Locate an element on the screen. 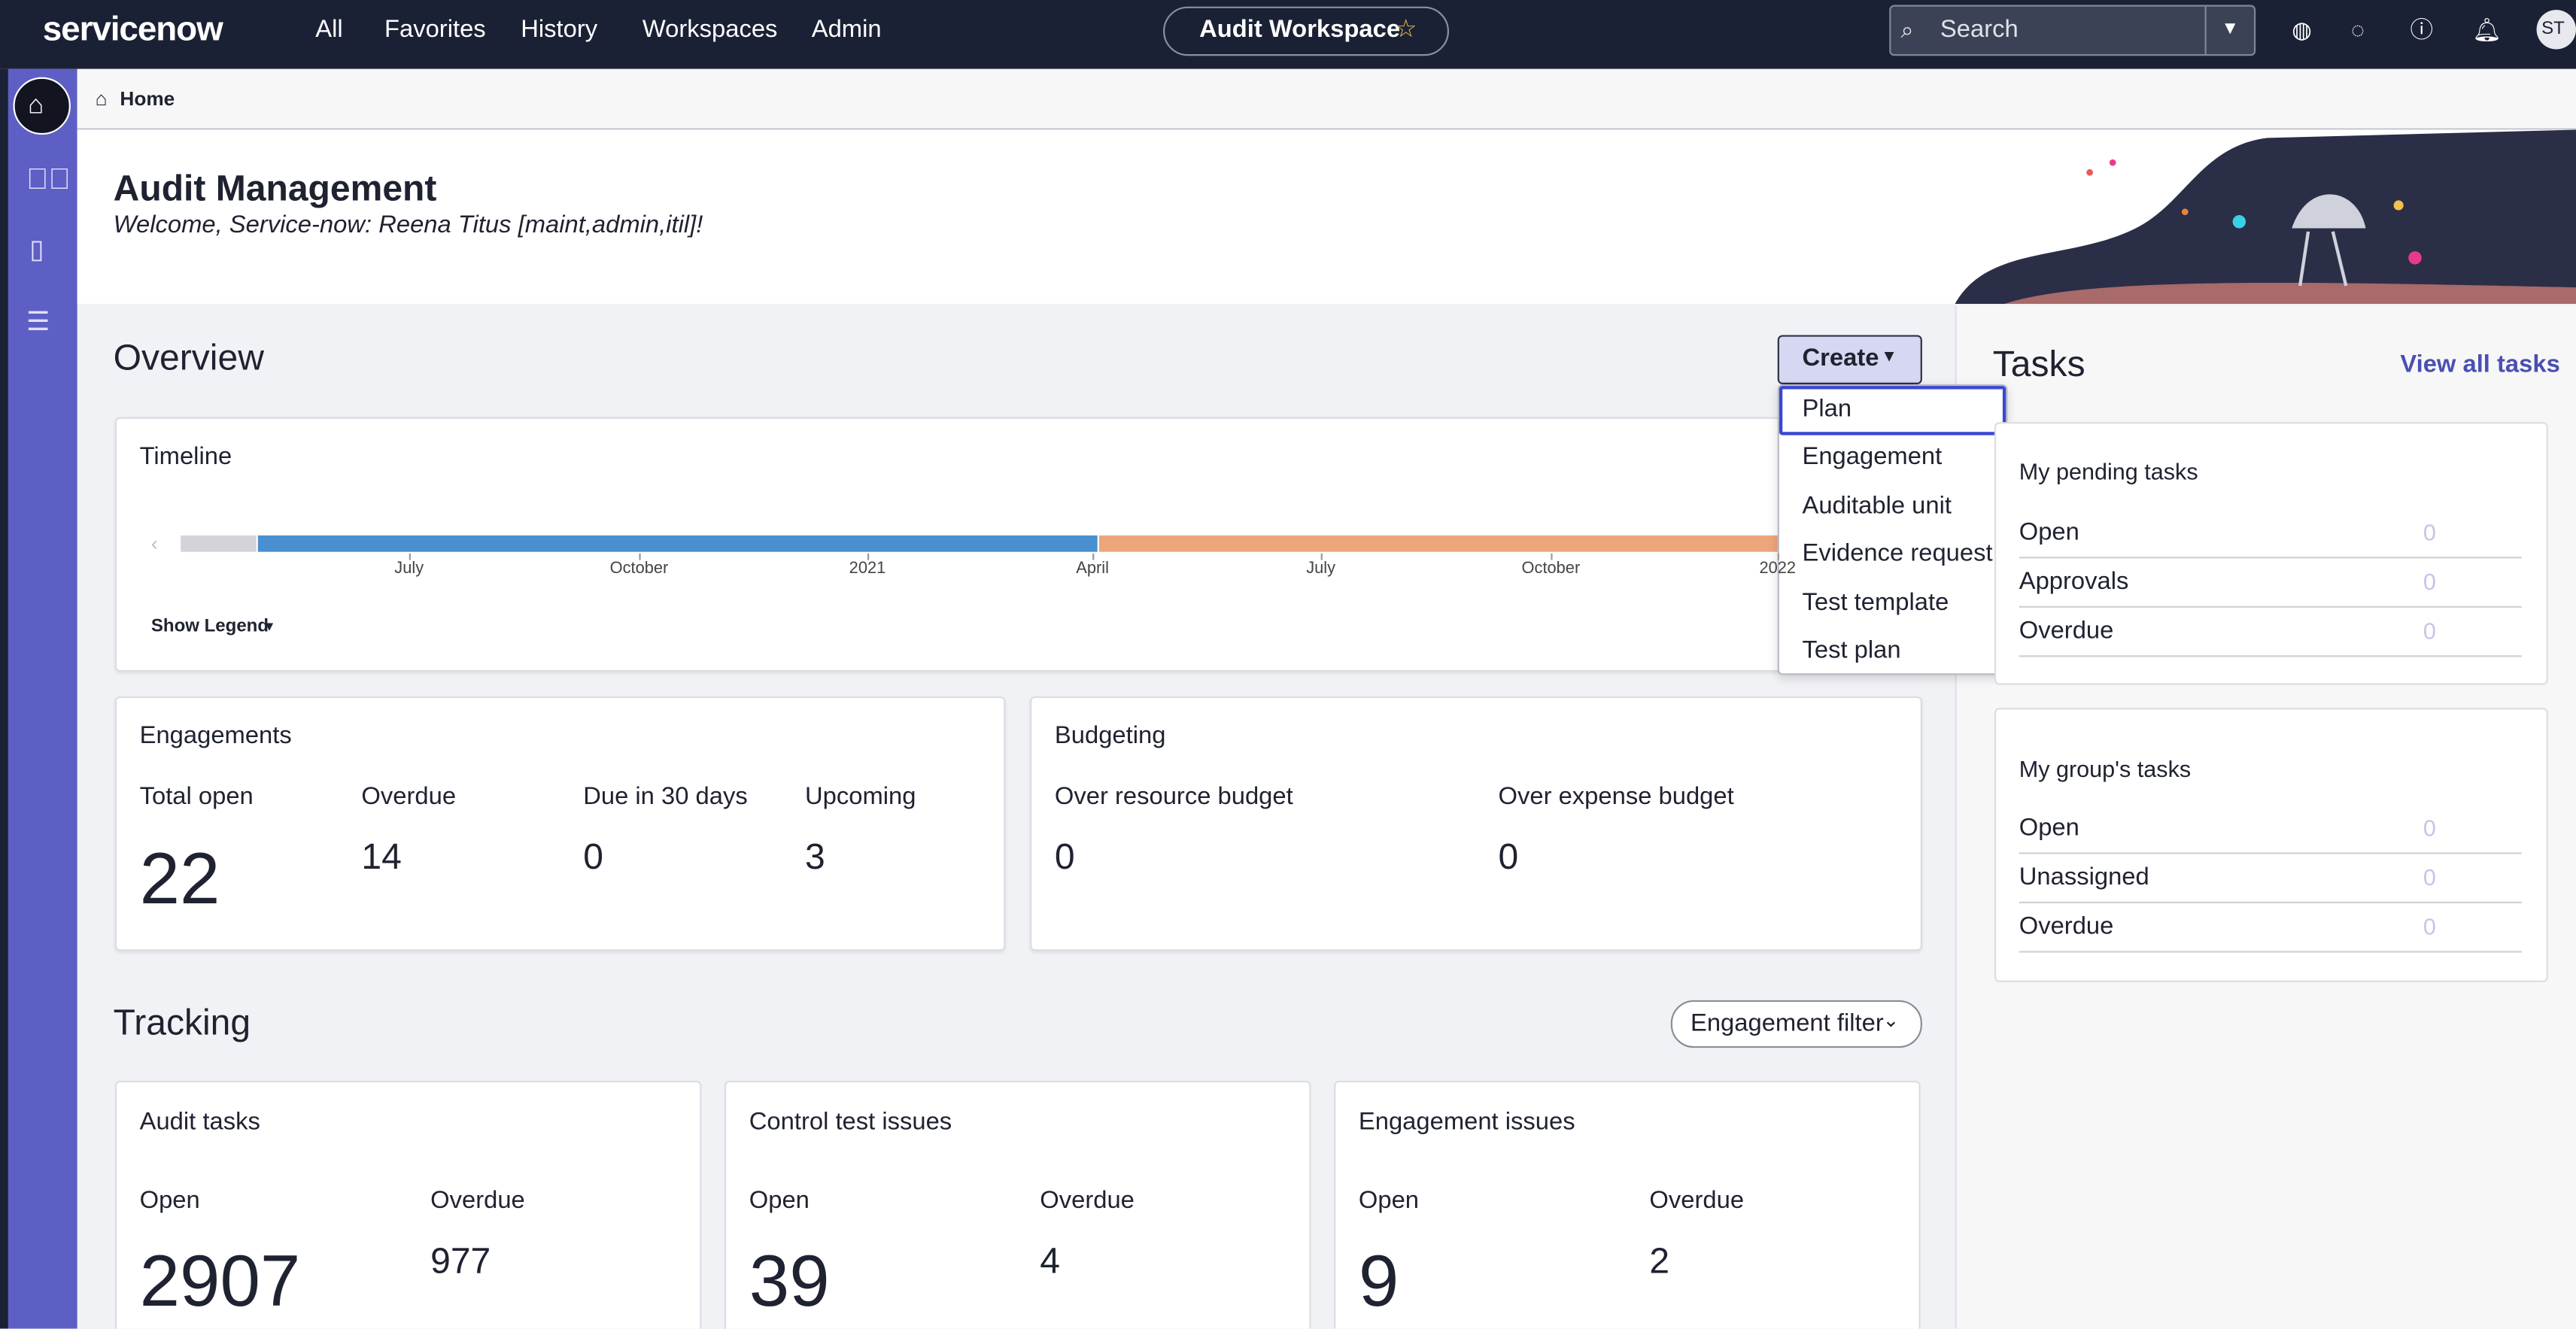  tracking-card is located at coordinates (408, 1204).